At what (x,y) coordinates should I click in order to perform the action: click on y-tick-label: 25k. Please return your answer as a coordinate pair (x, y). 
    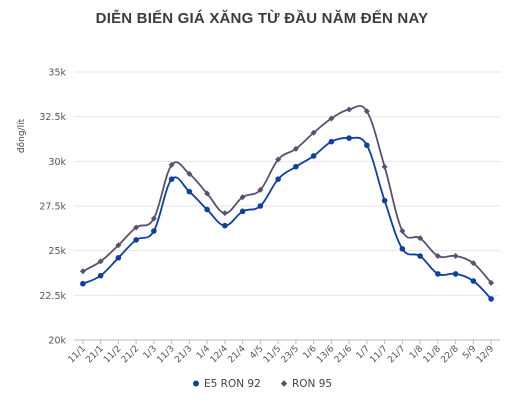
    Looking at the image, I should click on (57, 251).